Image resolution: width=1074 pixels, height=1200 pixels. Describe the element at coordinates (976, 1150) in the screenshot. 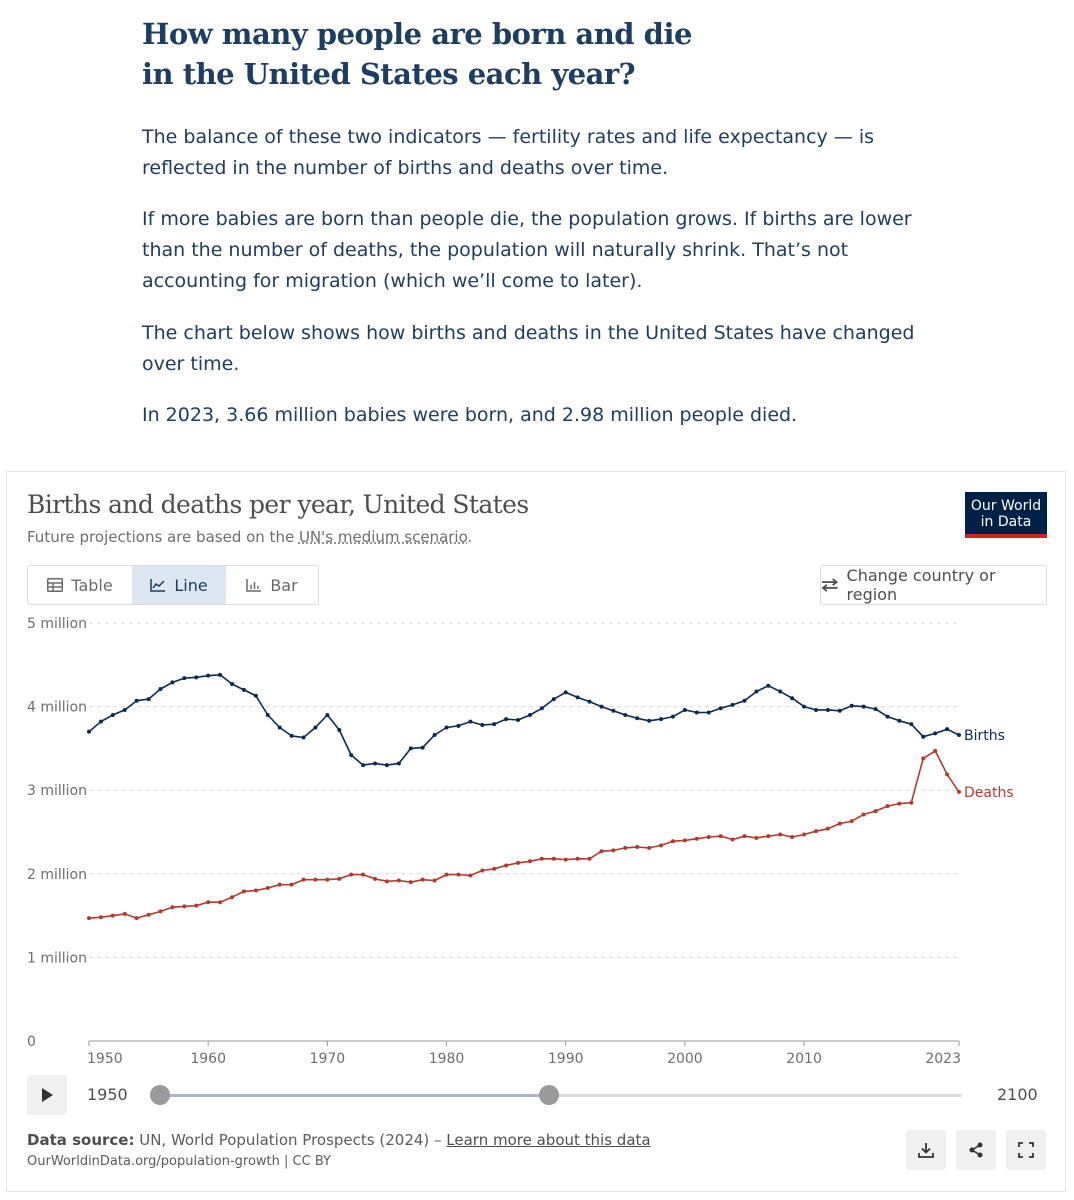

I see `share-button` at that location.